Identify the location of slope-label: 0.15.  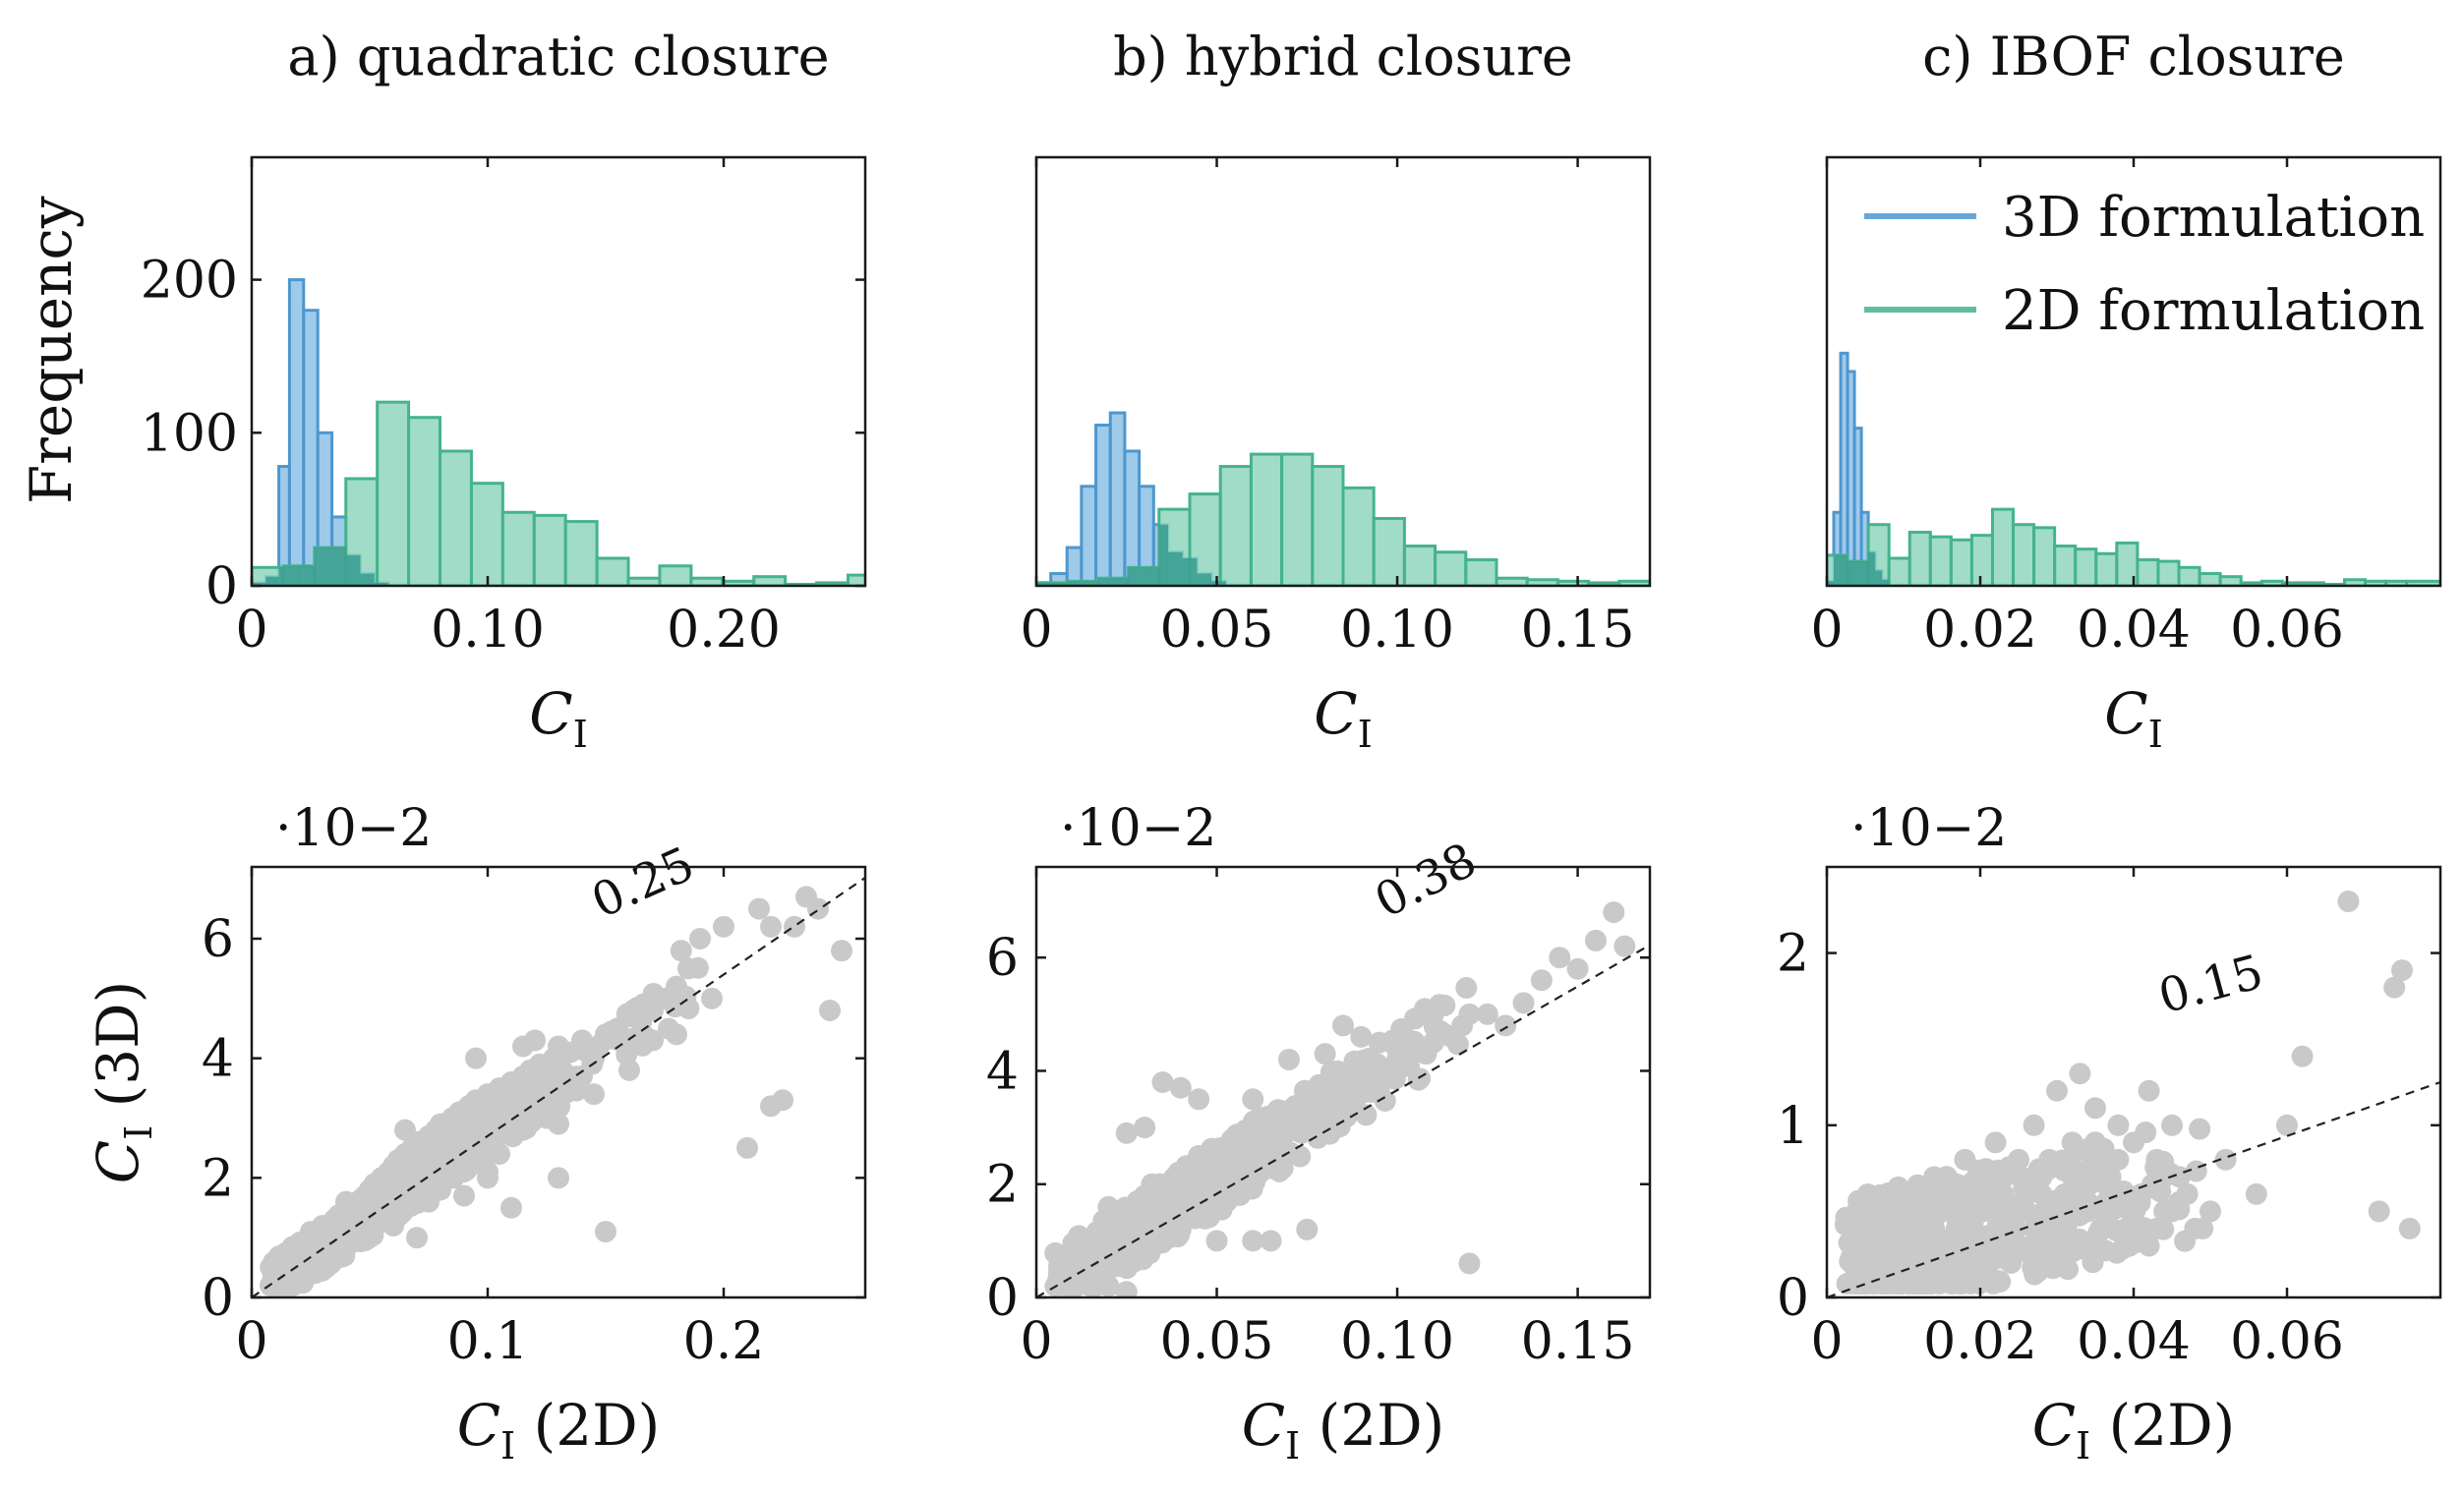
(2211, 985).